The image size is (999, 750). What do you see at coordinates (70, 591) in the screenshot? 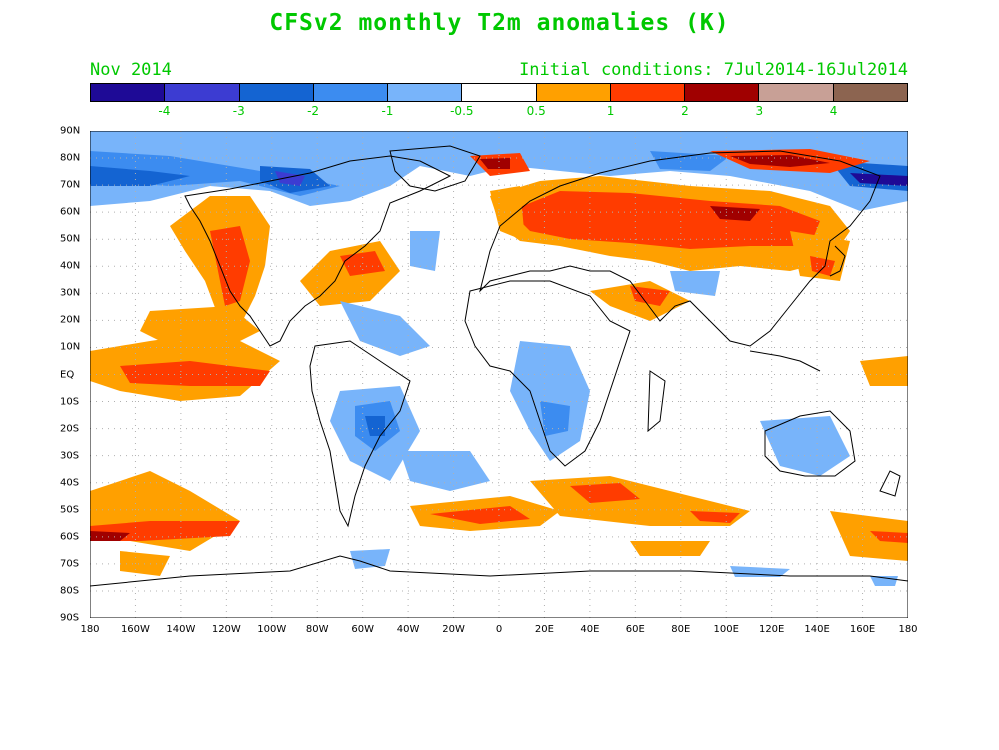
I see `latitude-label: 80S` at bounding box center [70, 591].